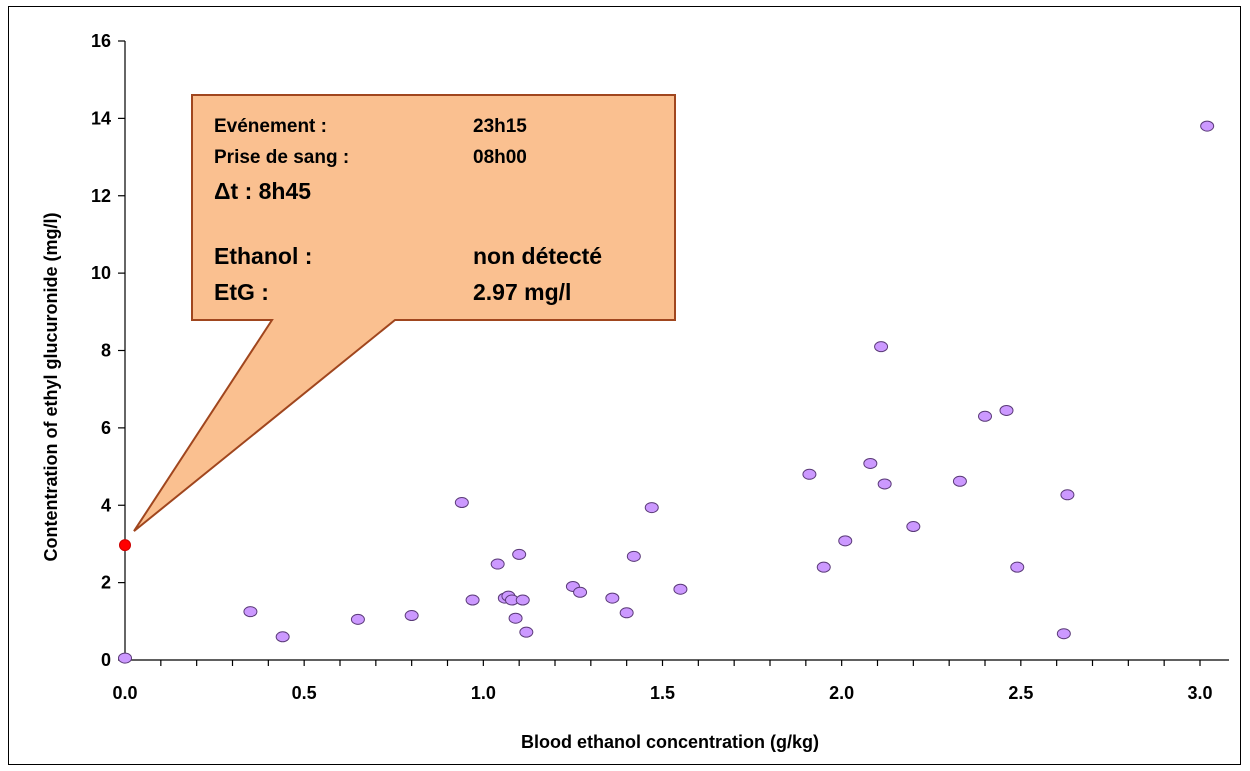 This screenshot has height=771, width=1250. What do you see at coordinates (1020, 693) in the screenshot?
I see `x-tick-label: 2.5` at bounding box center [1020, 693].